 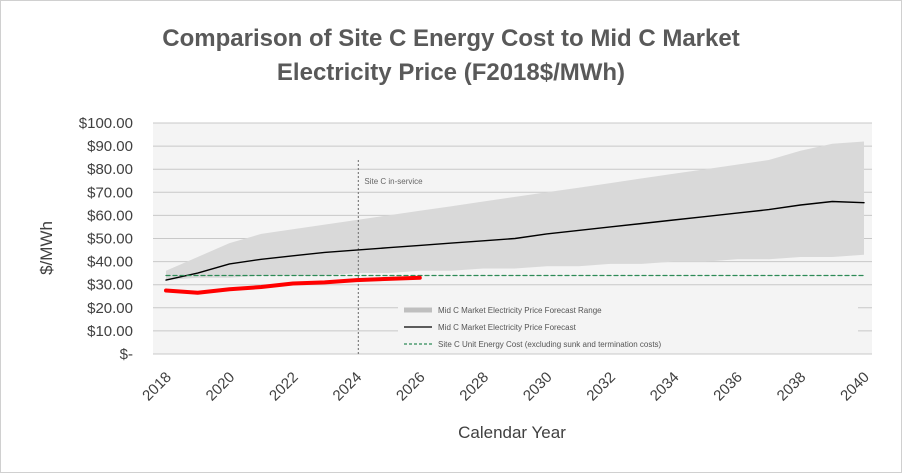 I want to click on legend-label: Mid C Market Electricity Price Forecast, so click(x=507, y=327).